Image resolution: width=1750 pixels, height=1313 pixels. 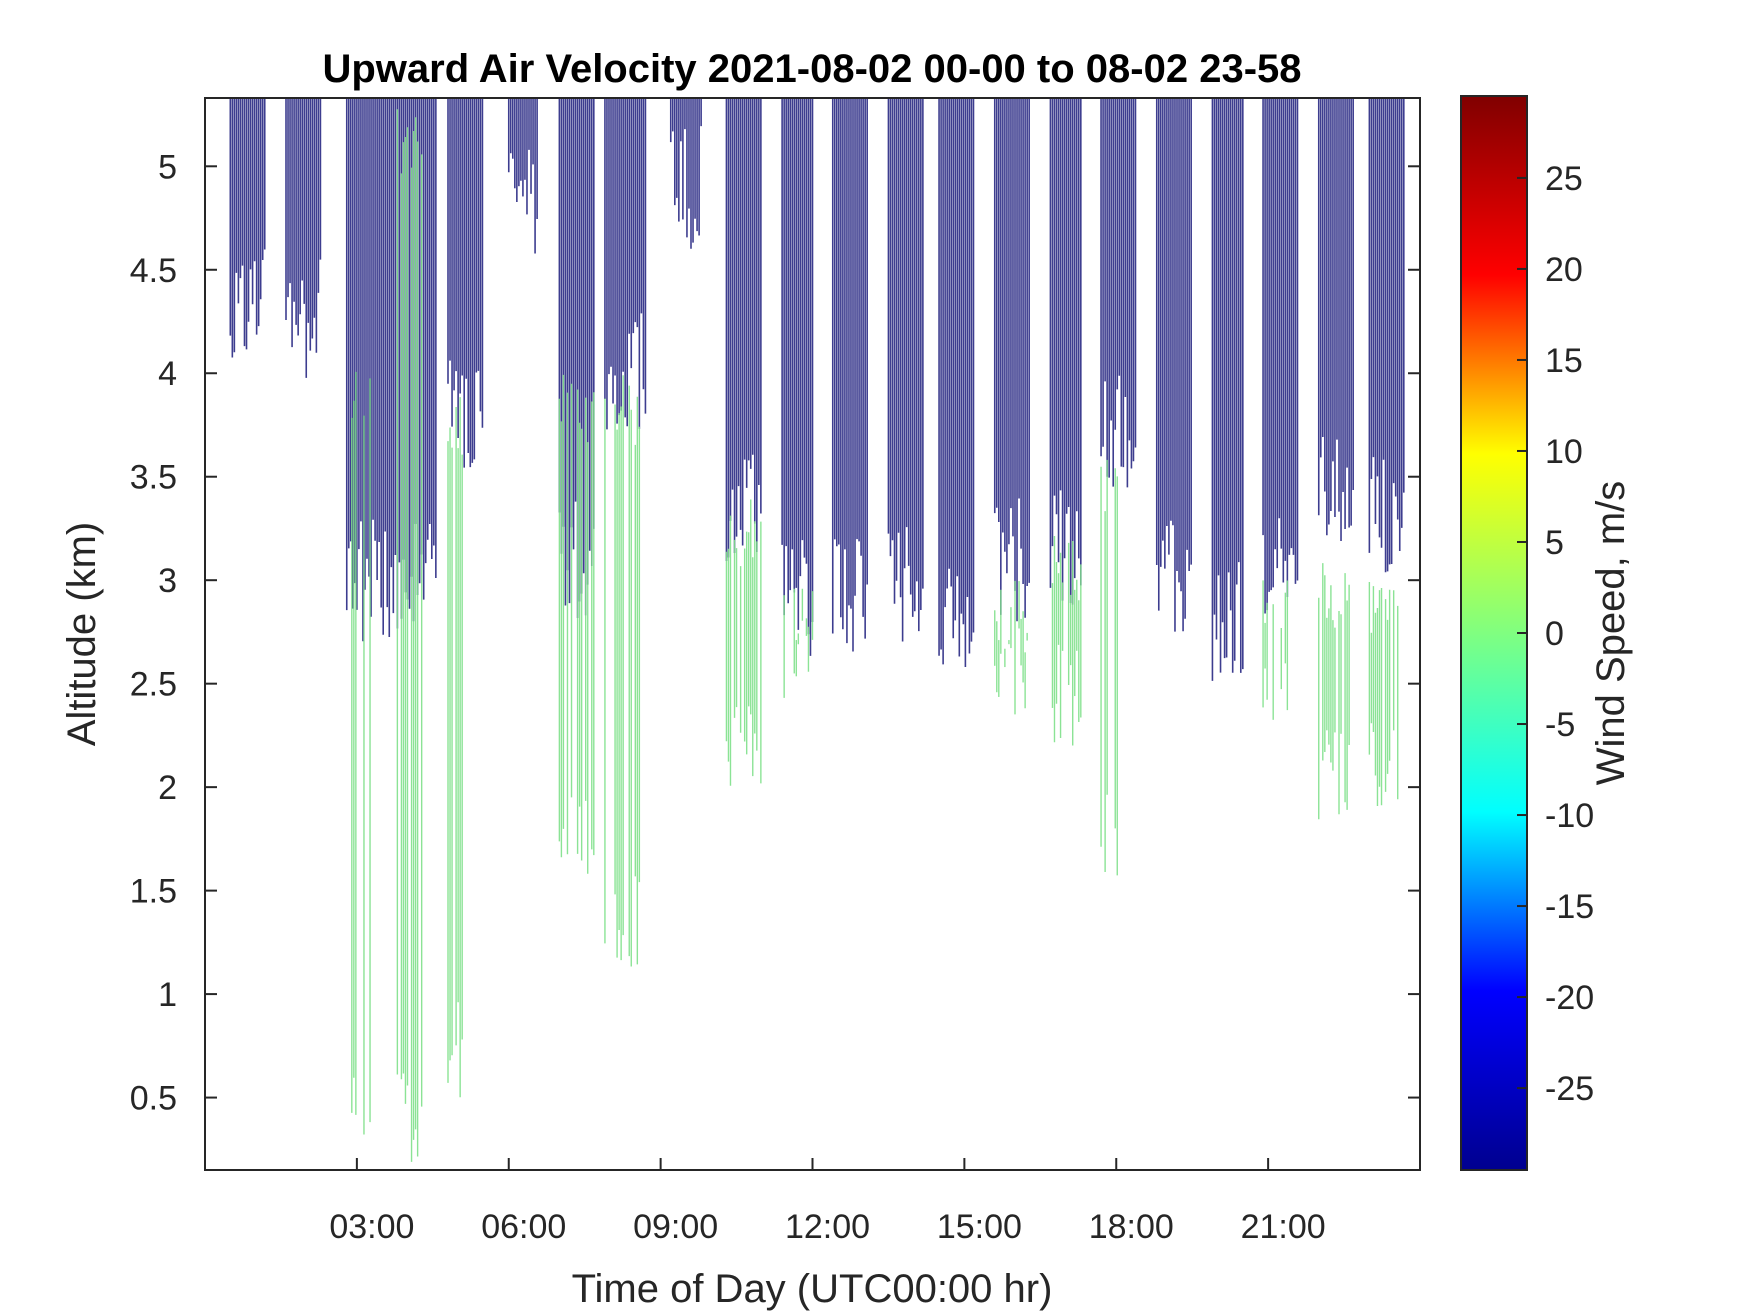 What do you see at coordinates (1564, 270) in the screenshot?
I see `colorbar-tick-label: 20` at bounding box center [1564, 270].